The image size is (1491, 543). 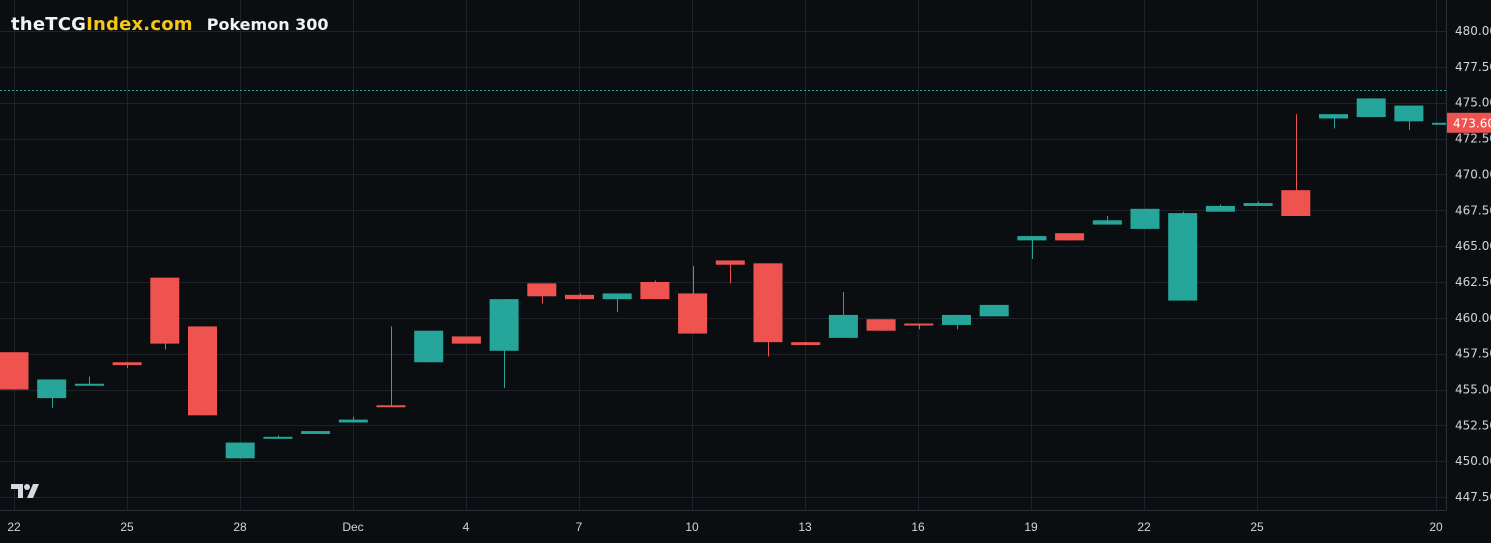 What do you see at coordinates (1472, 123) in the screenshot?
I see `svg-text: 473.60` at bounding box center [1472, 123].